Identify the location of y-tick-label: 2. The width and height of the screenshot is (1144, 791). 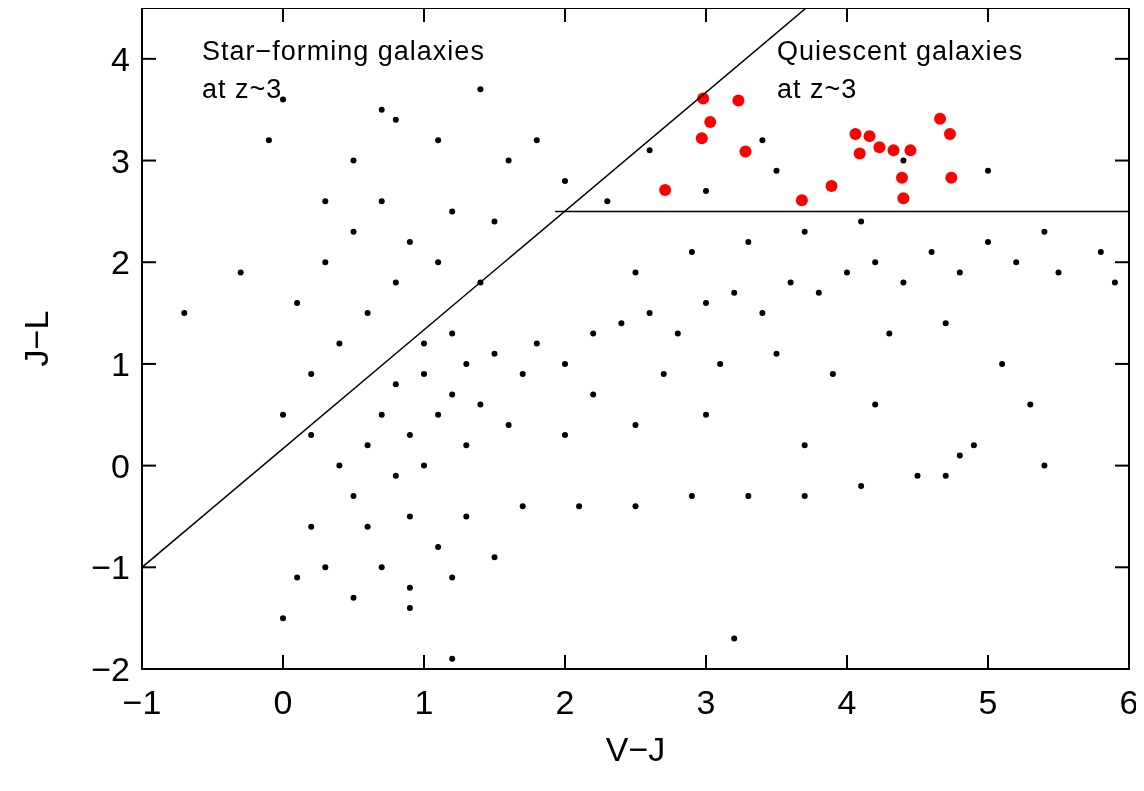
(120, 262).